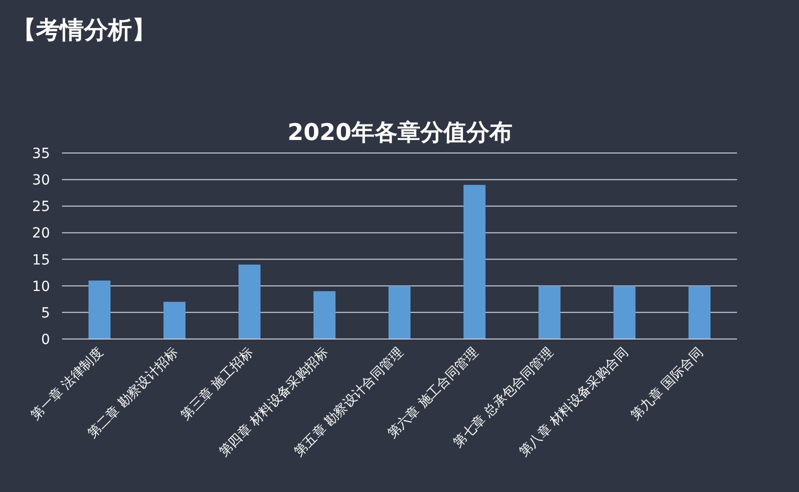 Image resolution: width=799 pixels, height=492 pixels. Describe the element at coordinates (41, 180) in the screenshot. I see `y-tick-label: 30` at that location.